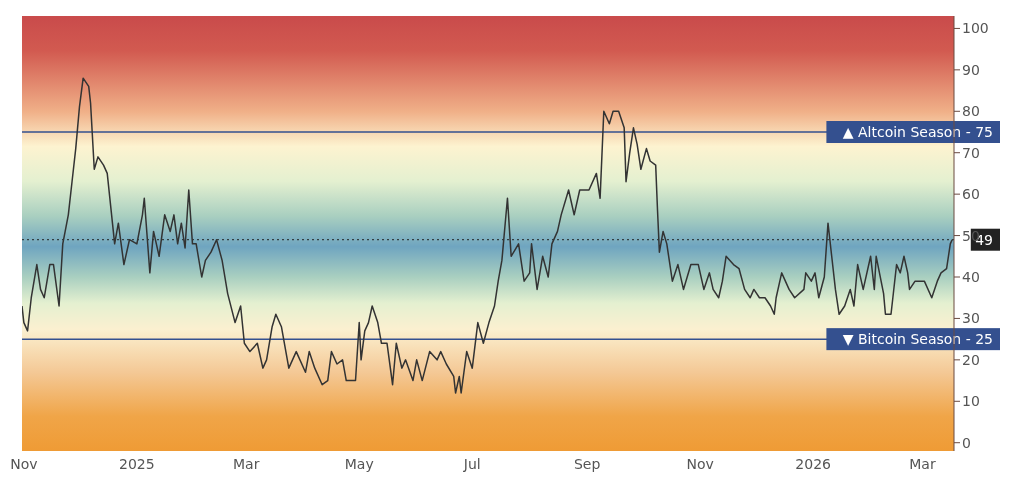 The height and width of the screenshot is (496, 1024). Describe the element at coordinates (975, 28) in the screenshot. I see `y-tick-label: 100` at that location.